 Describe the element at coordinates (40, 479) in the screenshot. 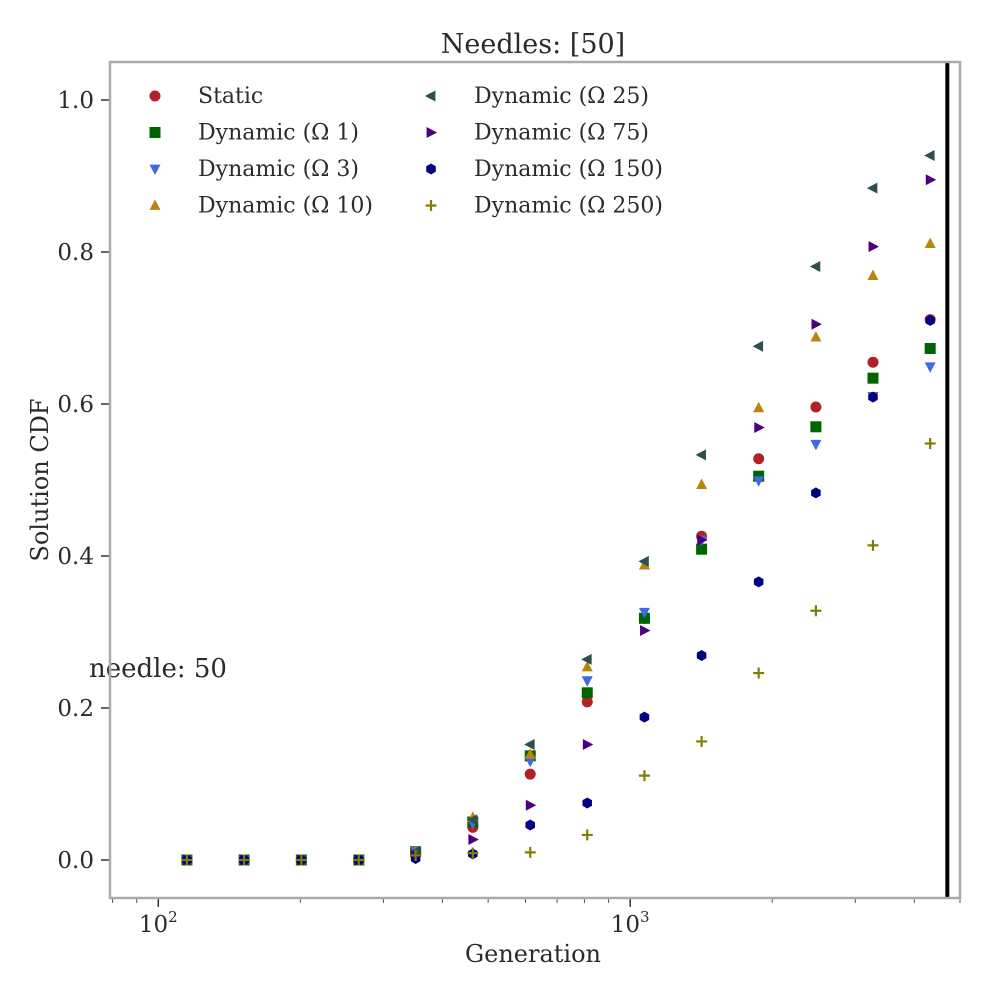

I see `y-axis-label: Solution CDF` at that location.